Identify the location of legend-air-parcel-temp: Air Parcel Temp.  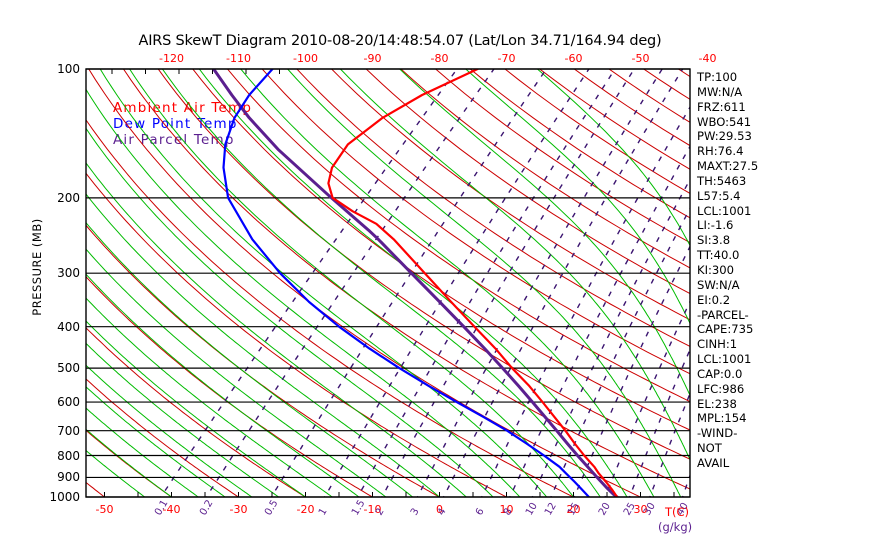
(174, 140).